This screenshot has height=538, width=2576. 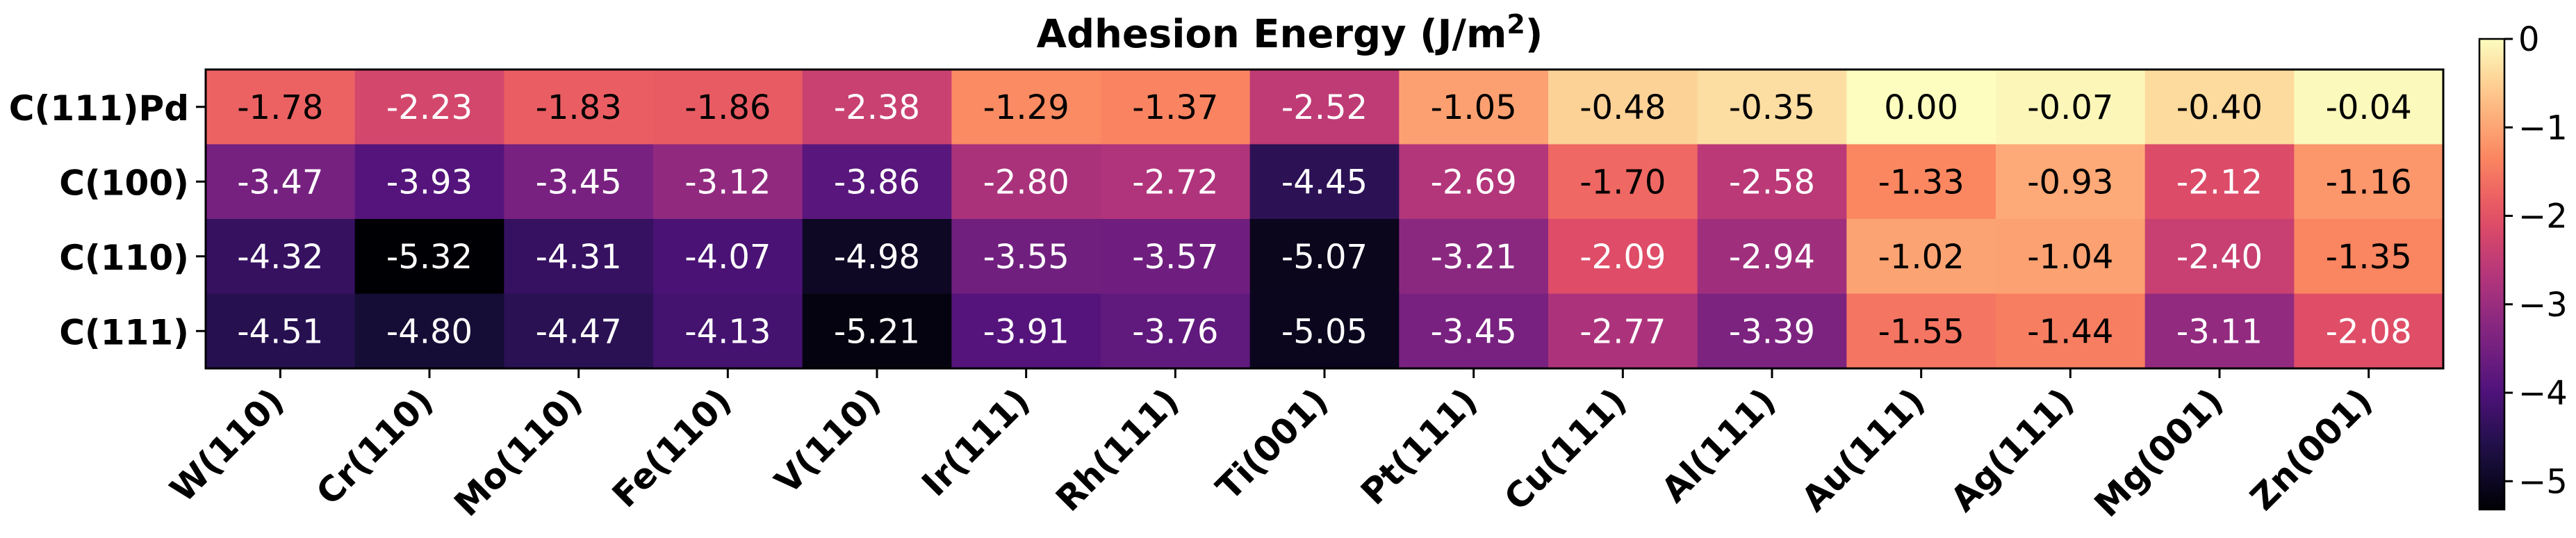 I want to click on cell-value-label: -5.07, so click(x=1324, y=257).